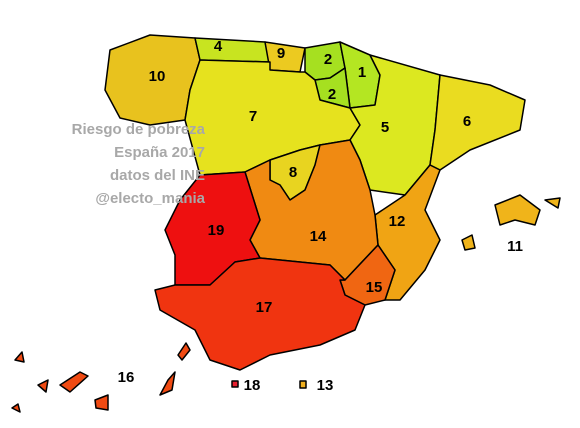 This screenshot has width=580, height=428. Describe the element at coordinates (318, 236) in the screenshot. I see `region-rank: 14` at that location.